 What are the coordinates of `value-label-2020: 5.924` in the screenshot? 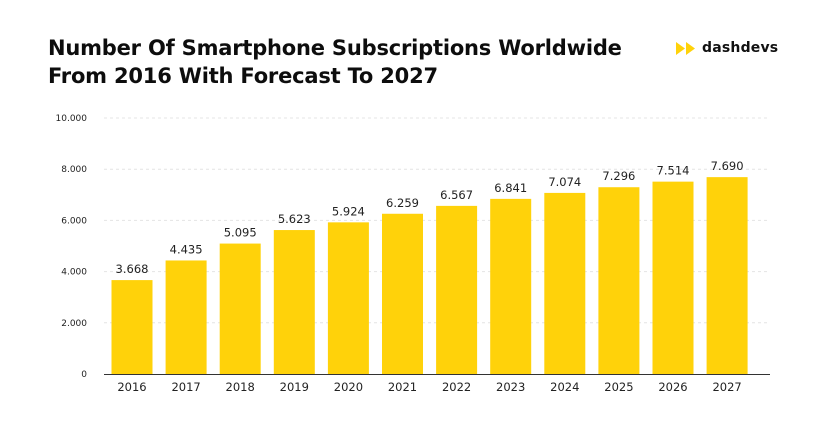 It's located at (348, 211).